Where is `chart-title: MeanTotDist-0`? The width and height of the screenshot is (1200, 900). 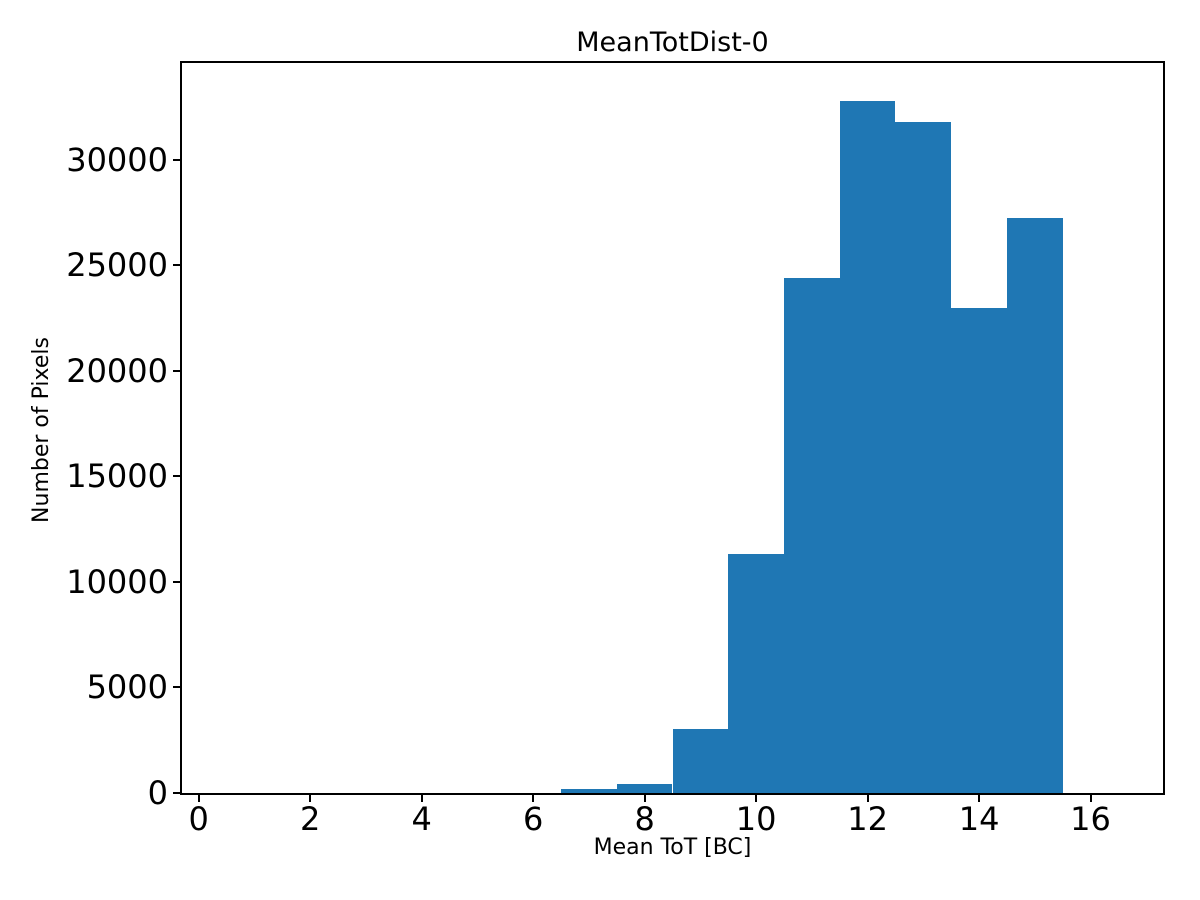 chart-title: MeanTotDist-0 is located at coordinates (672, 42).